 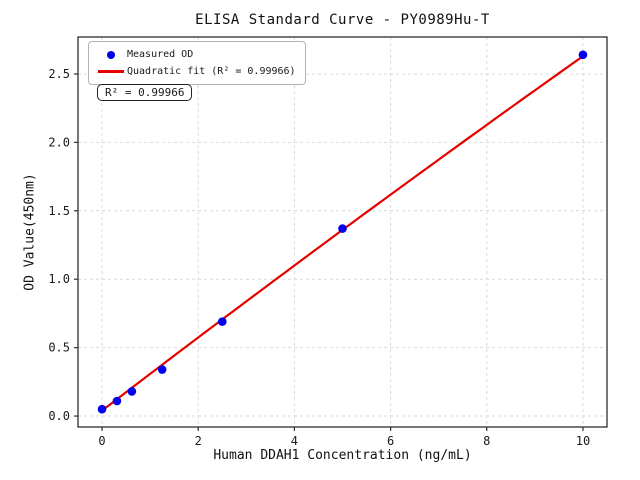 I want to click on r-squared-annotation: R² = 0.99966, so click(x=145, y=92).